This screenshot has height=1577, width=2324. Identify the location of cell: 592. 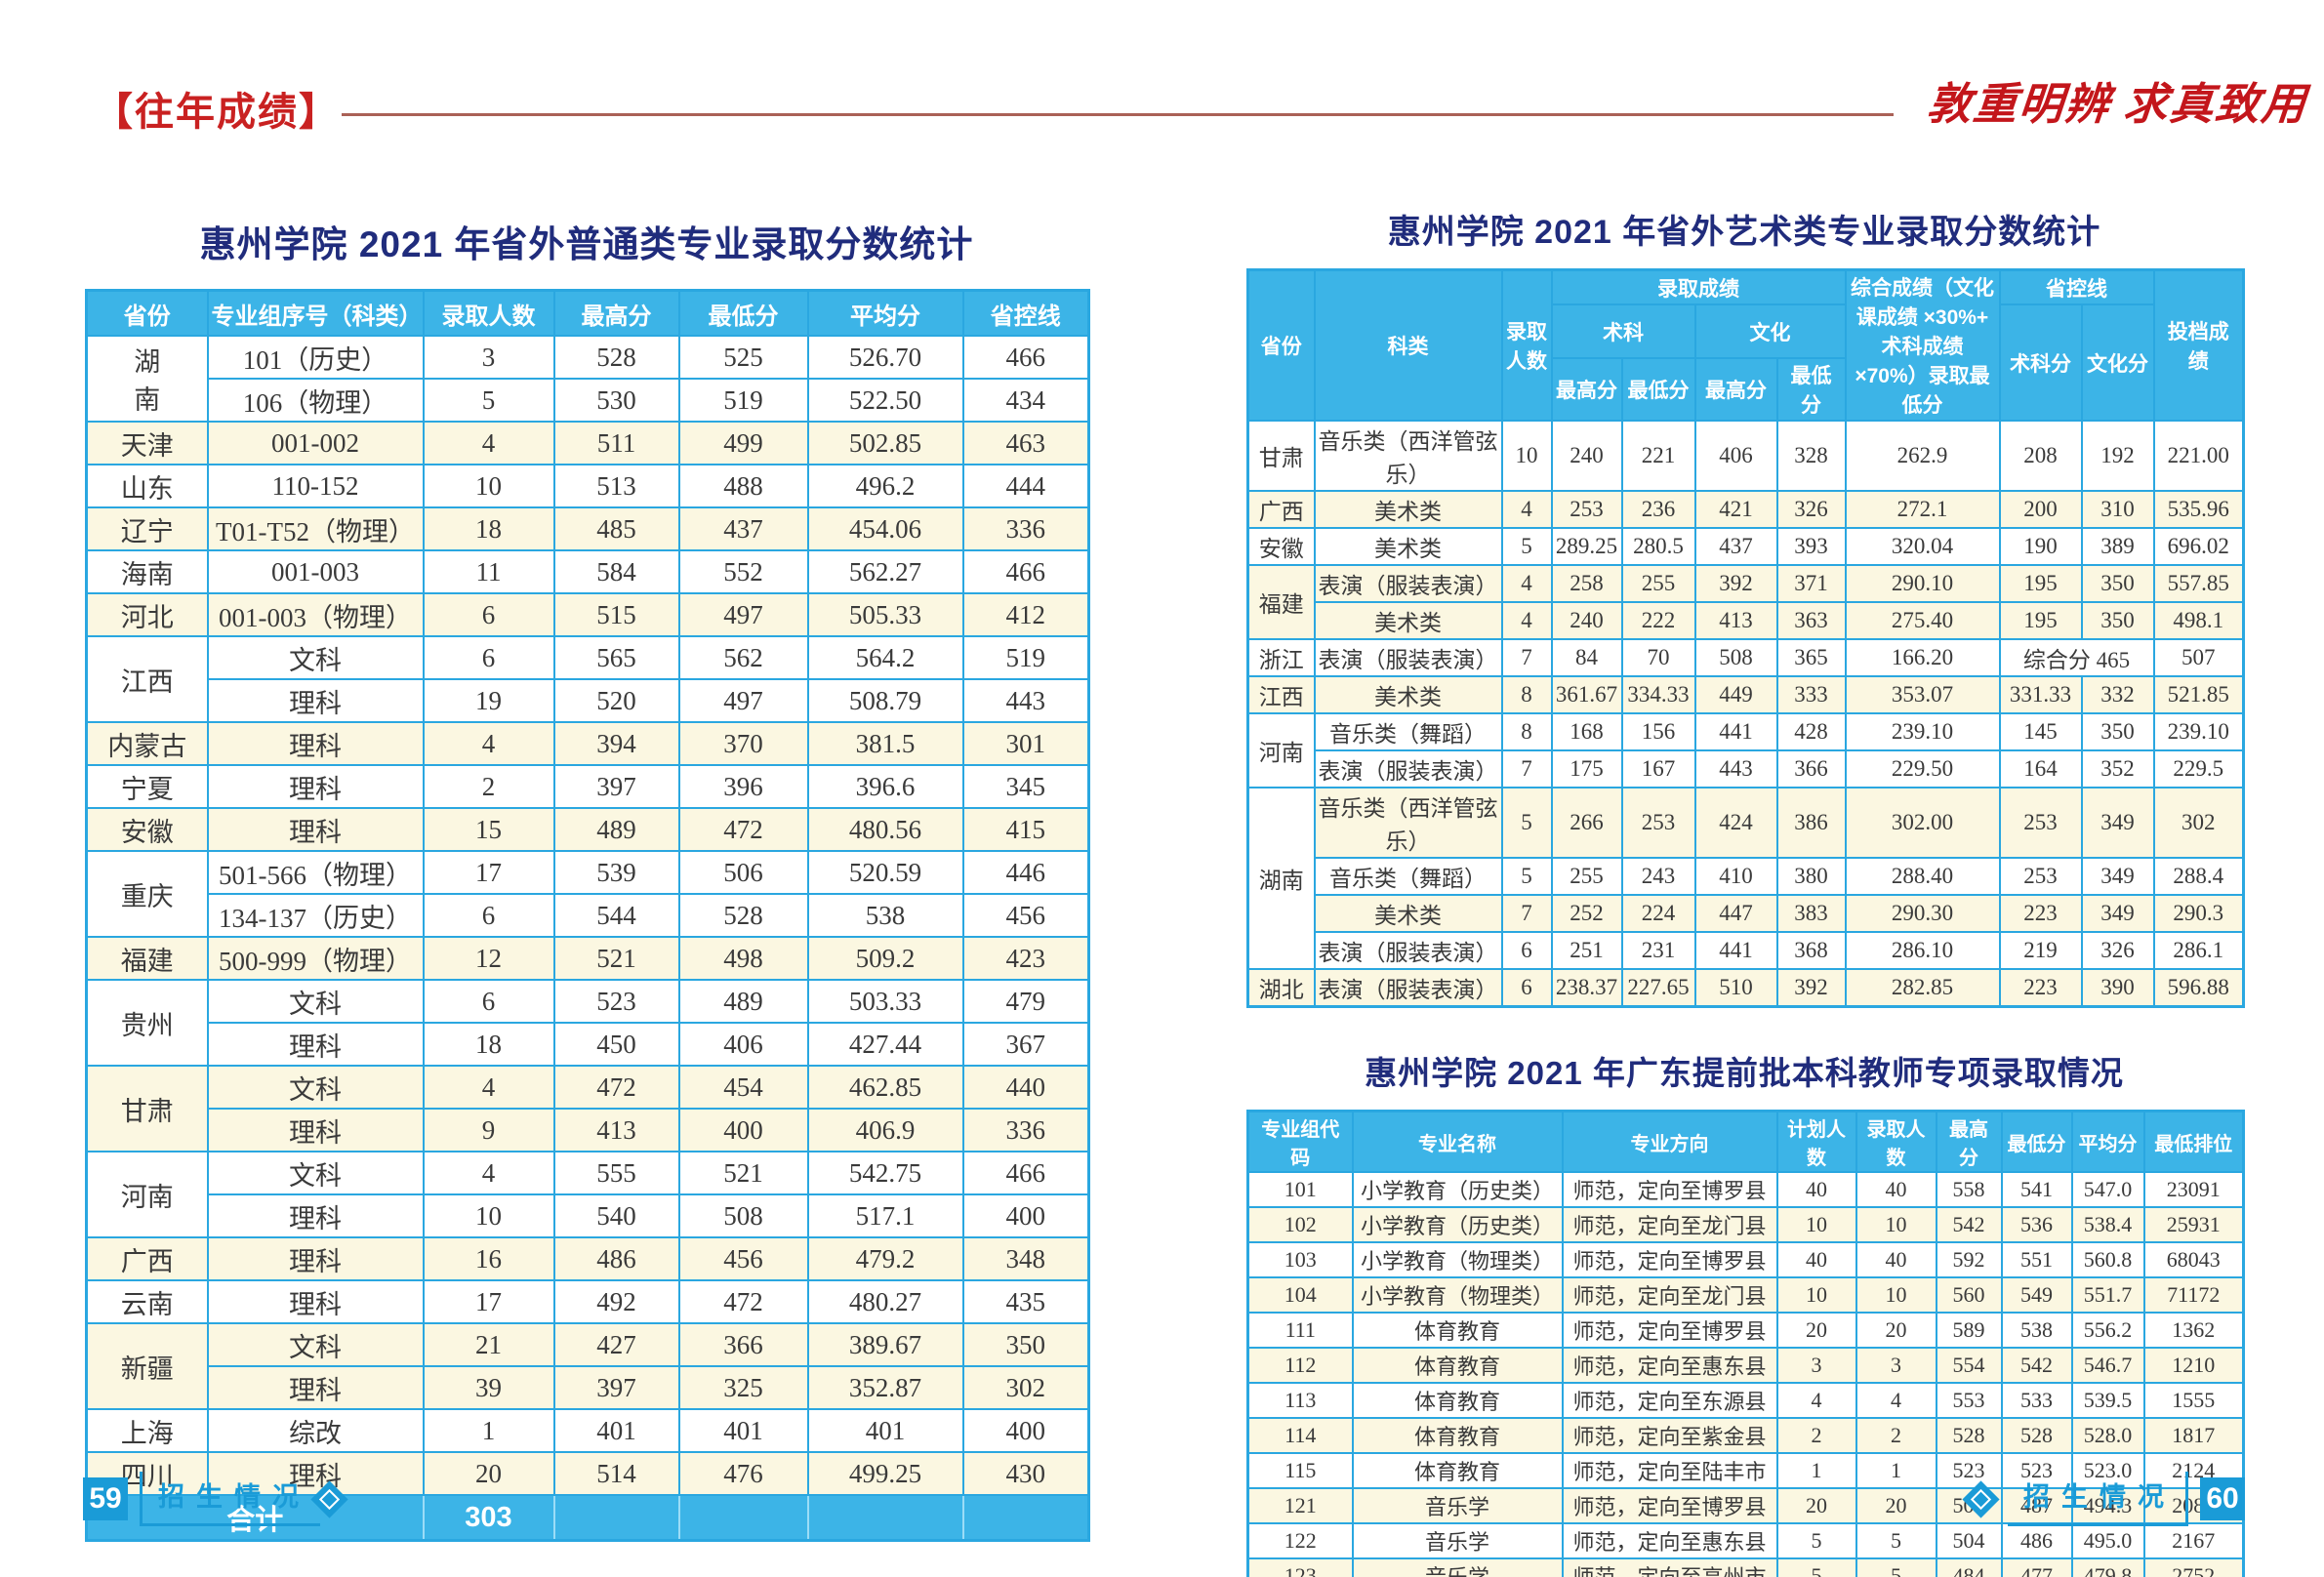
(1969, 1259).